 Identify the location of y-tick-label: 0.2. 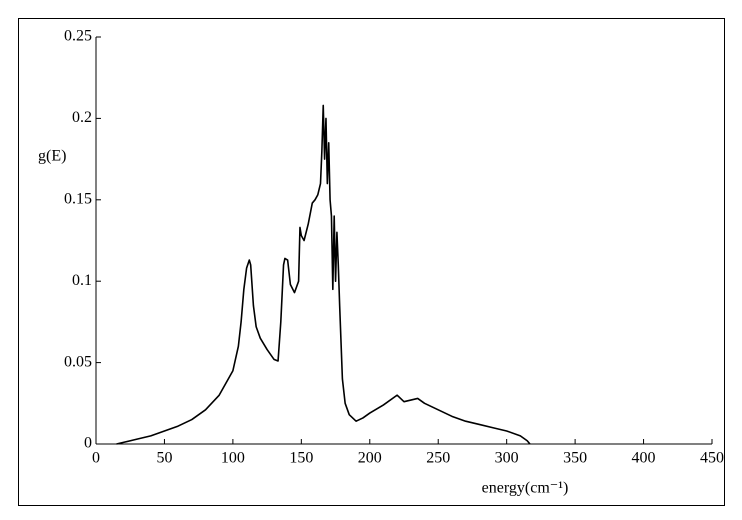
(82, 117).